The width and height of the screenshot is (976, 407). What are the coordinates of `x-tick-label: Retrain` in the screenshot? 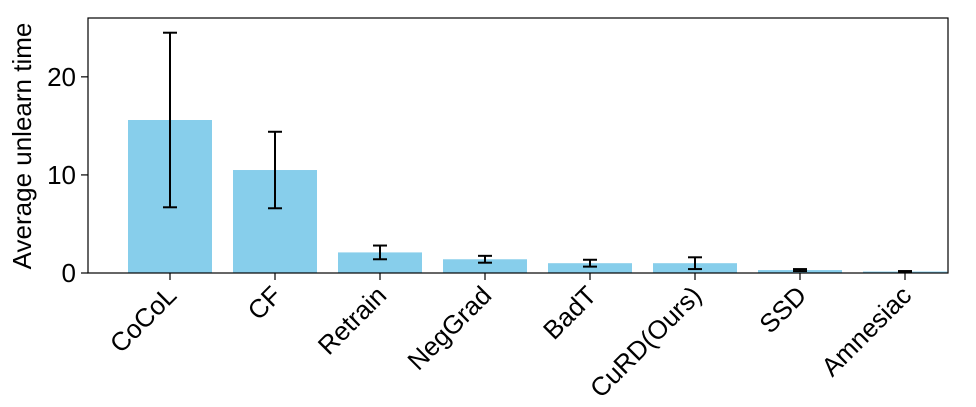 It's located at (352, 320).